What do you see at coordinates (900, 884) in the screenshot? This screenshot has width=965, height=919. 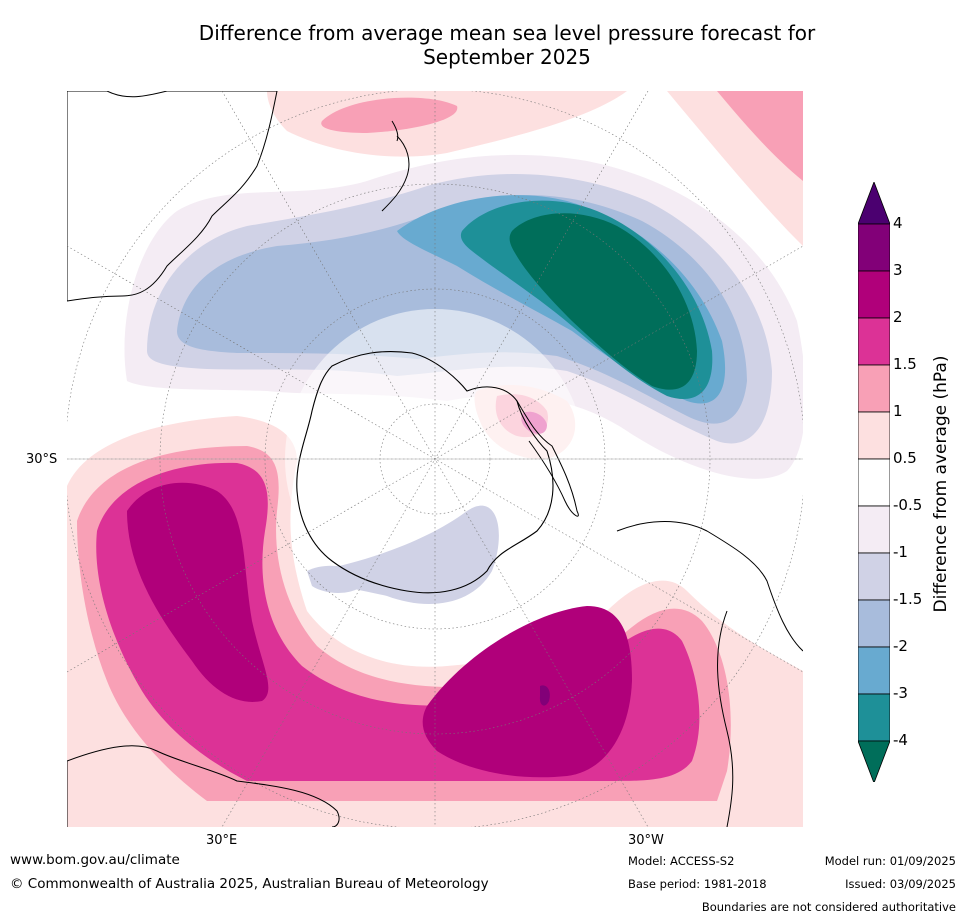 I see `issued-date: Issued: 03/09/2025` at bounding box center [900, 884].